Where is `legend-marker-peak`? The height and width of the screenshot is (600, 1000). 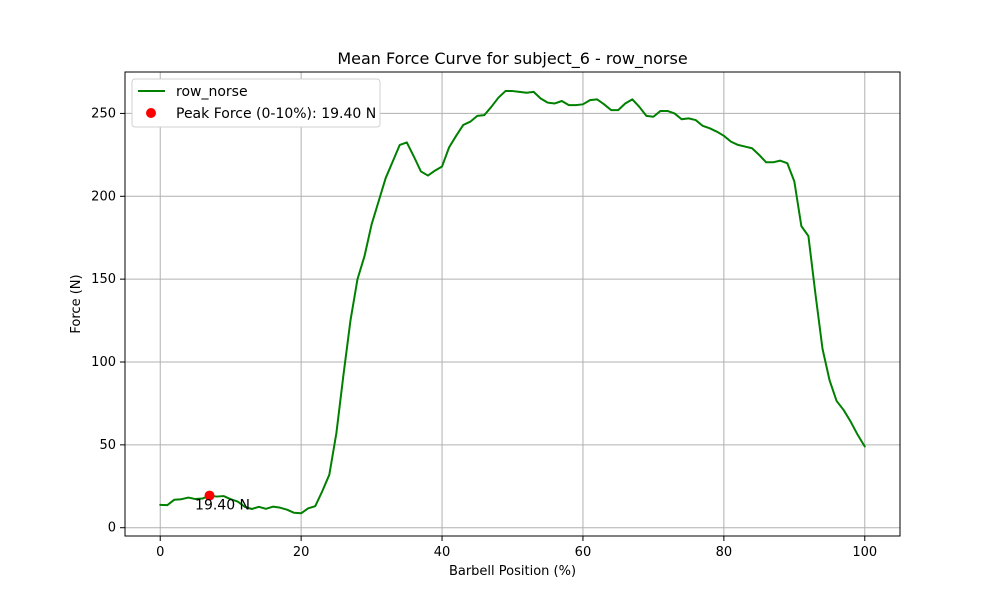 legend-marker-peak is located at coordinates (151, 113).